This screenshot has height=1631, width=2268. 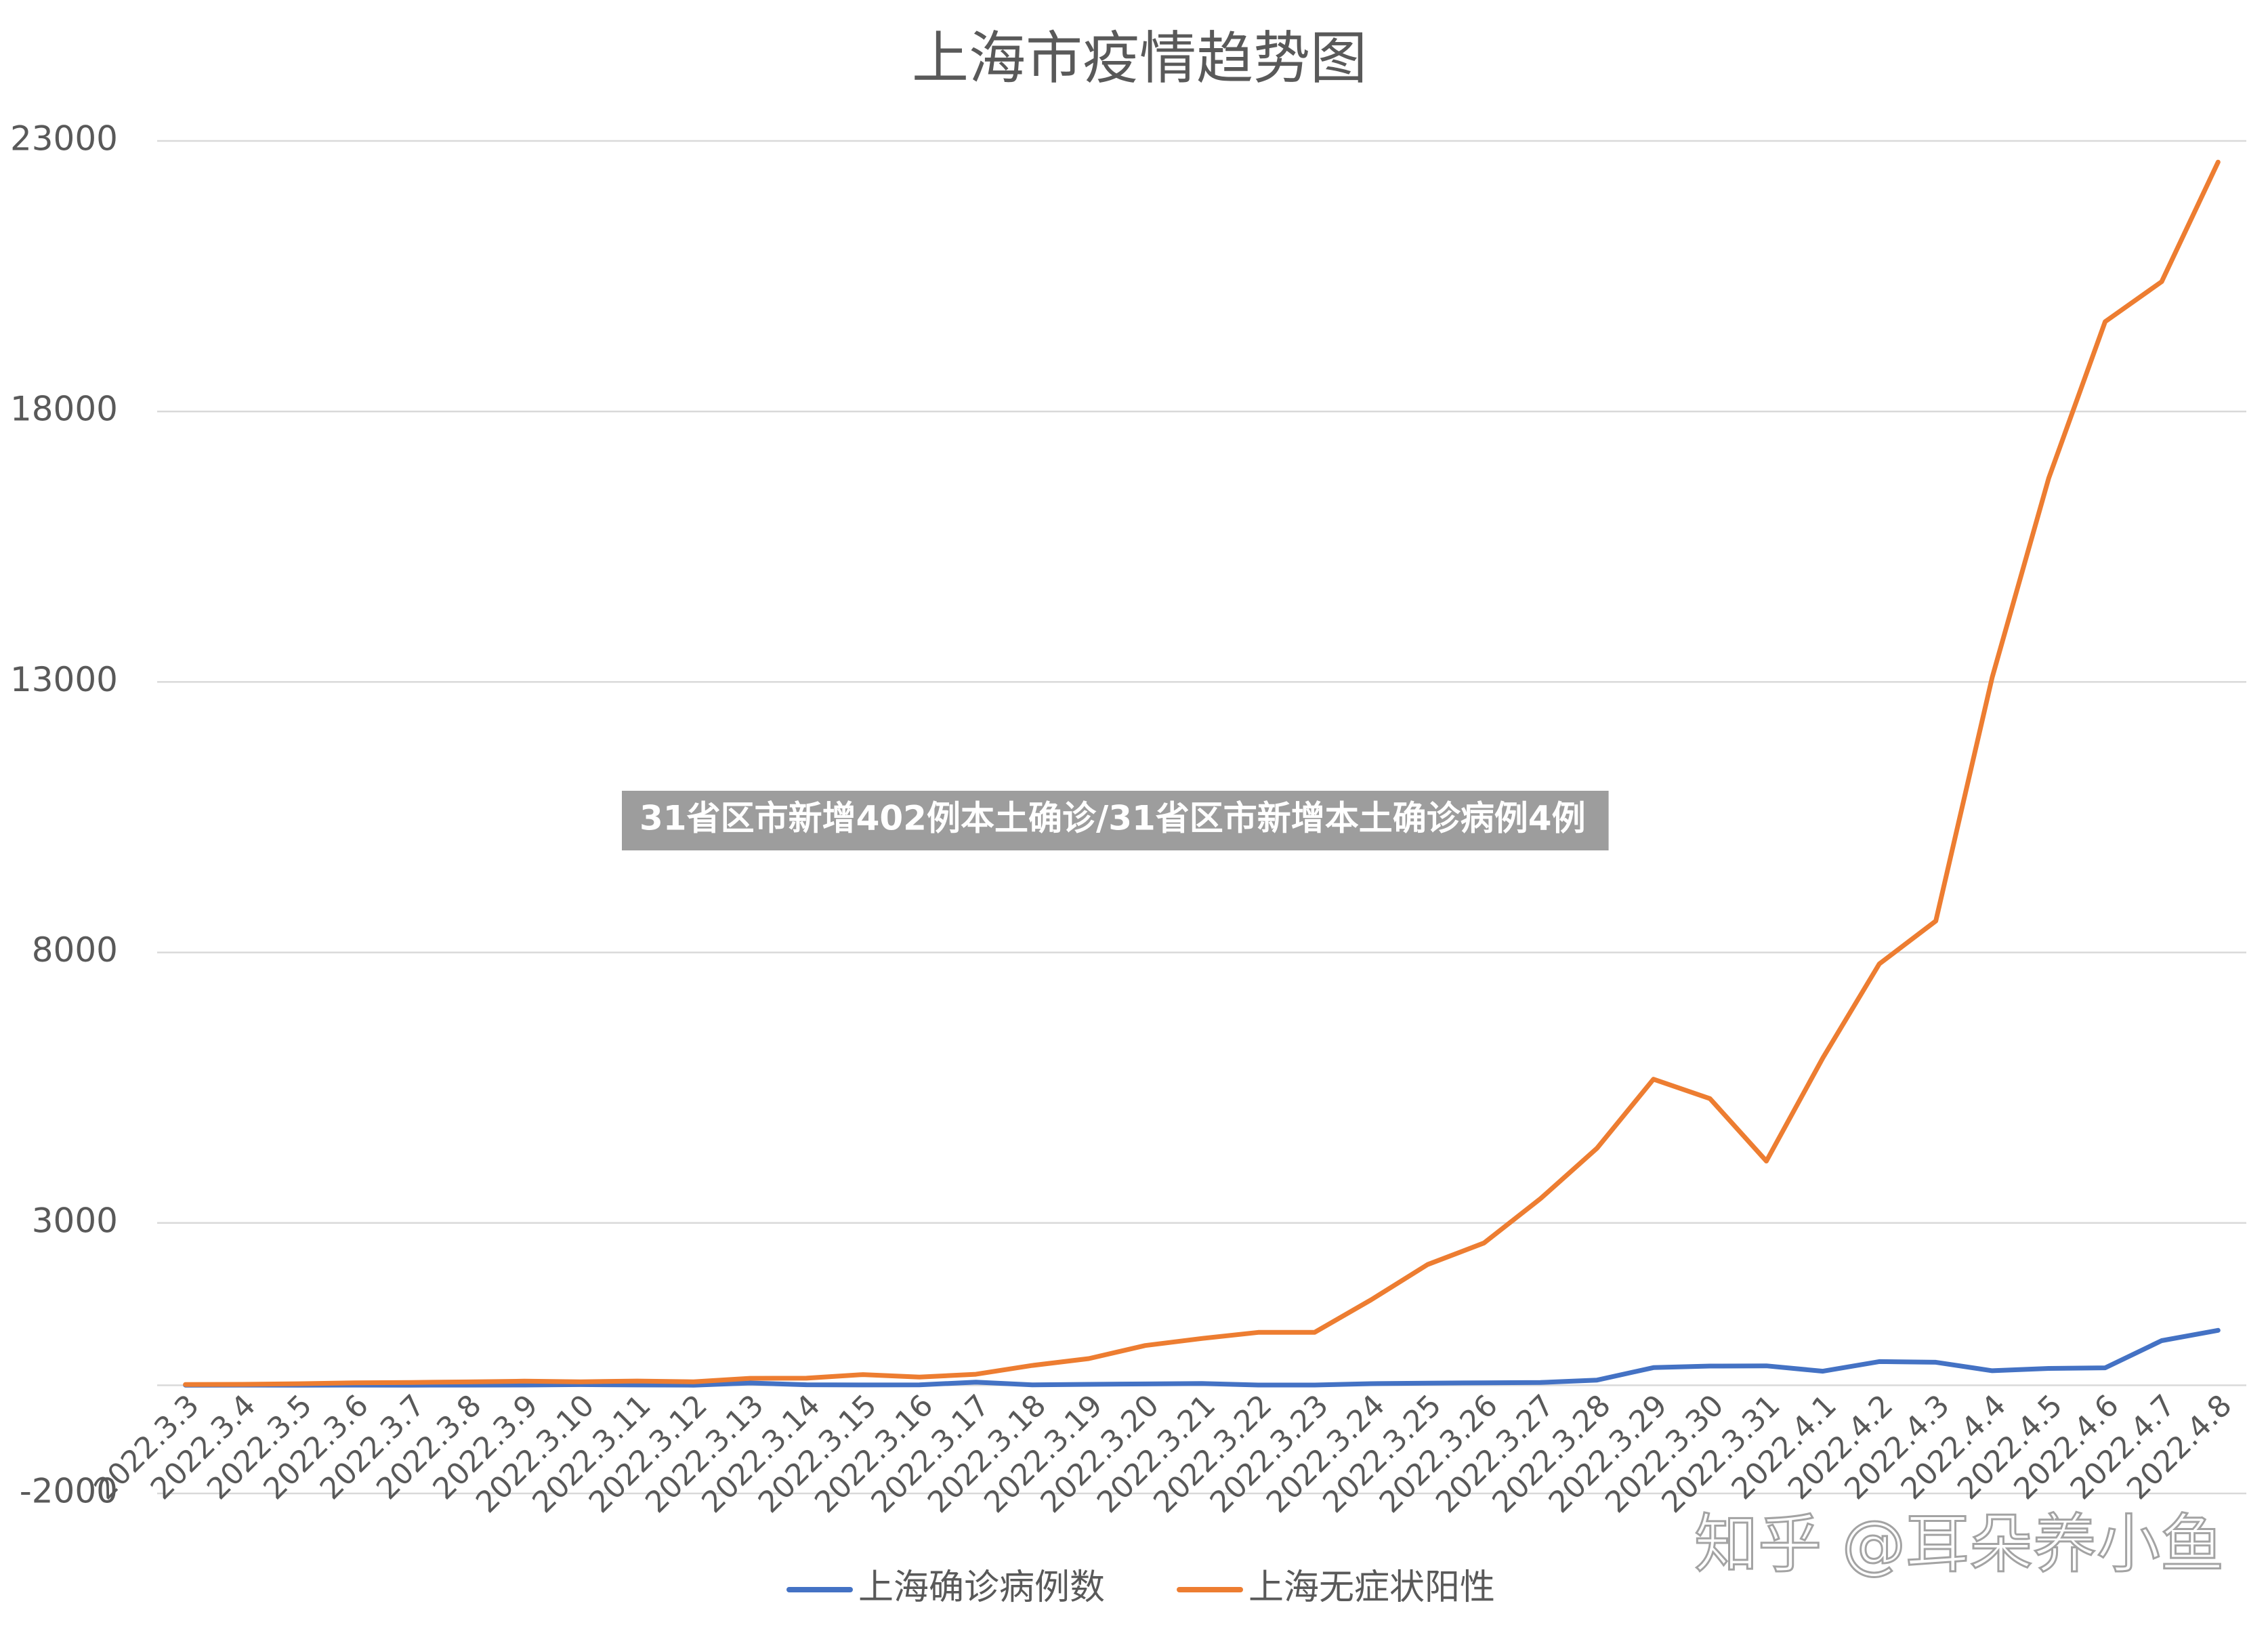 I want to click on y-tick-label: 18000, so click(x=64, y=410).